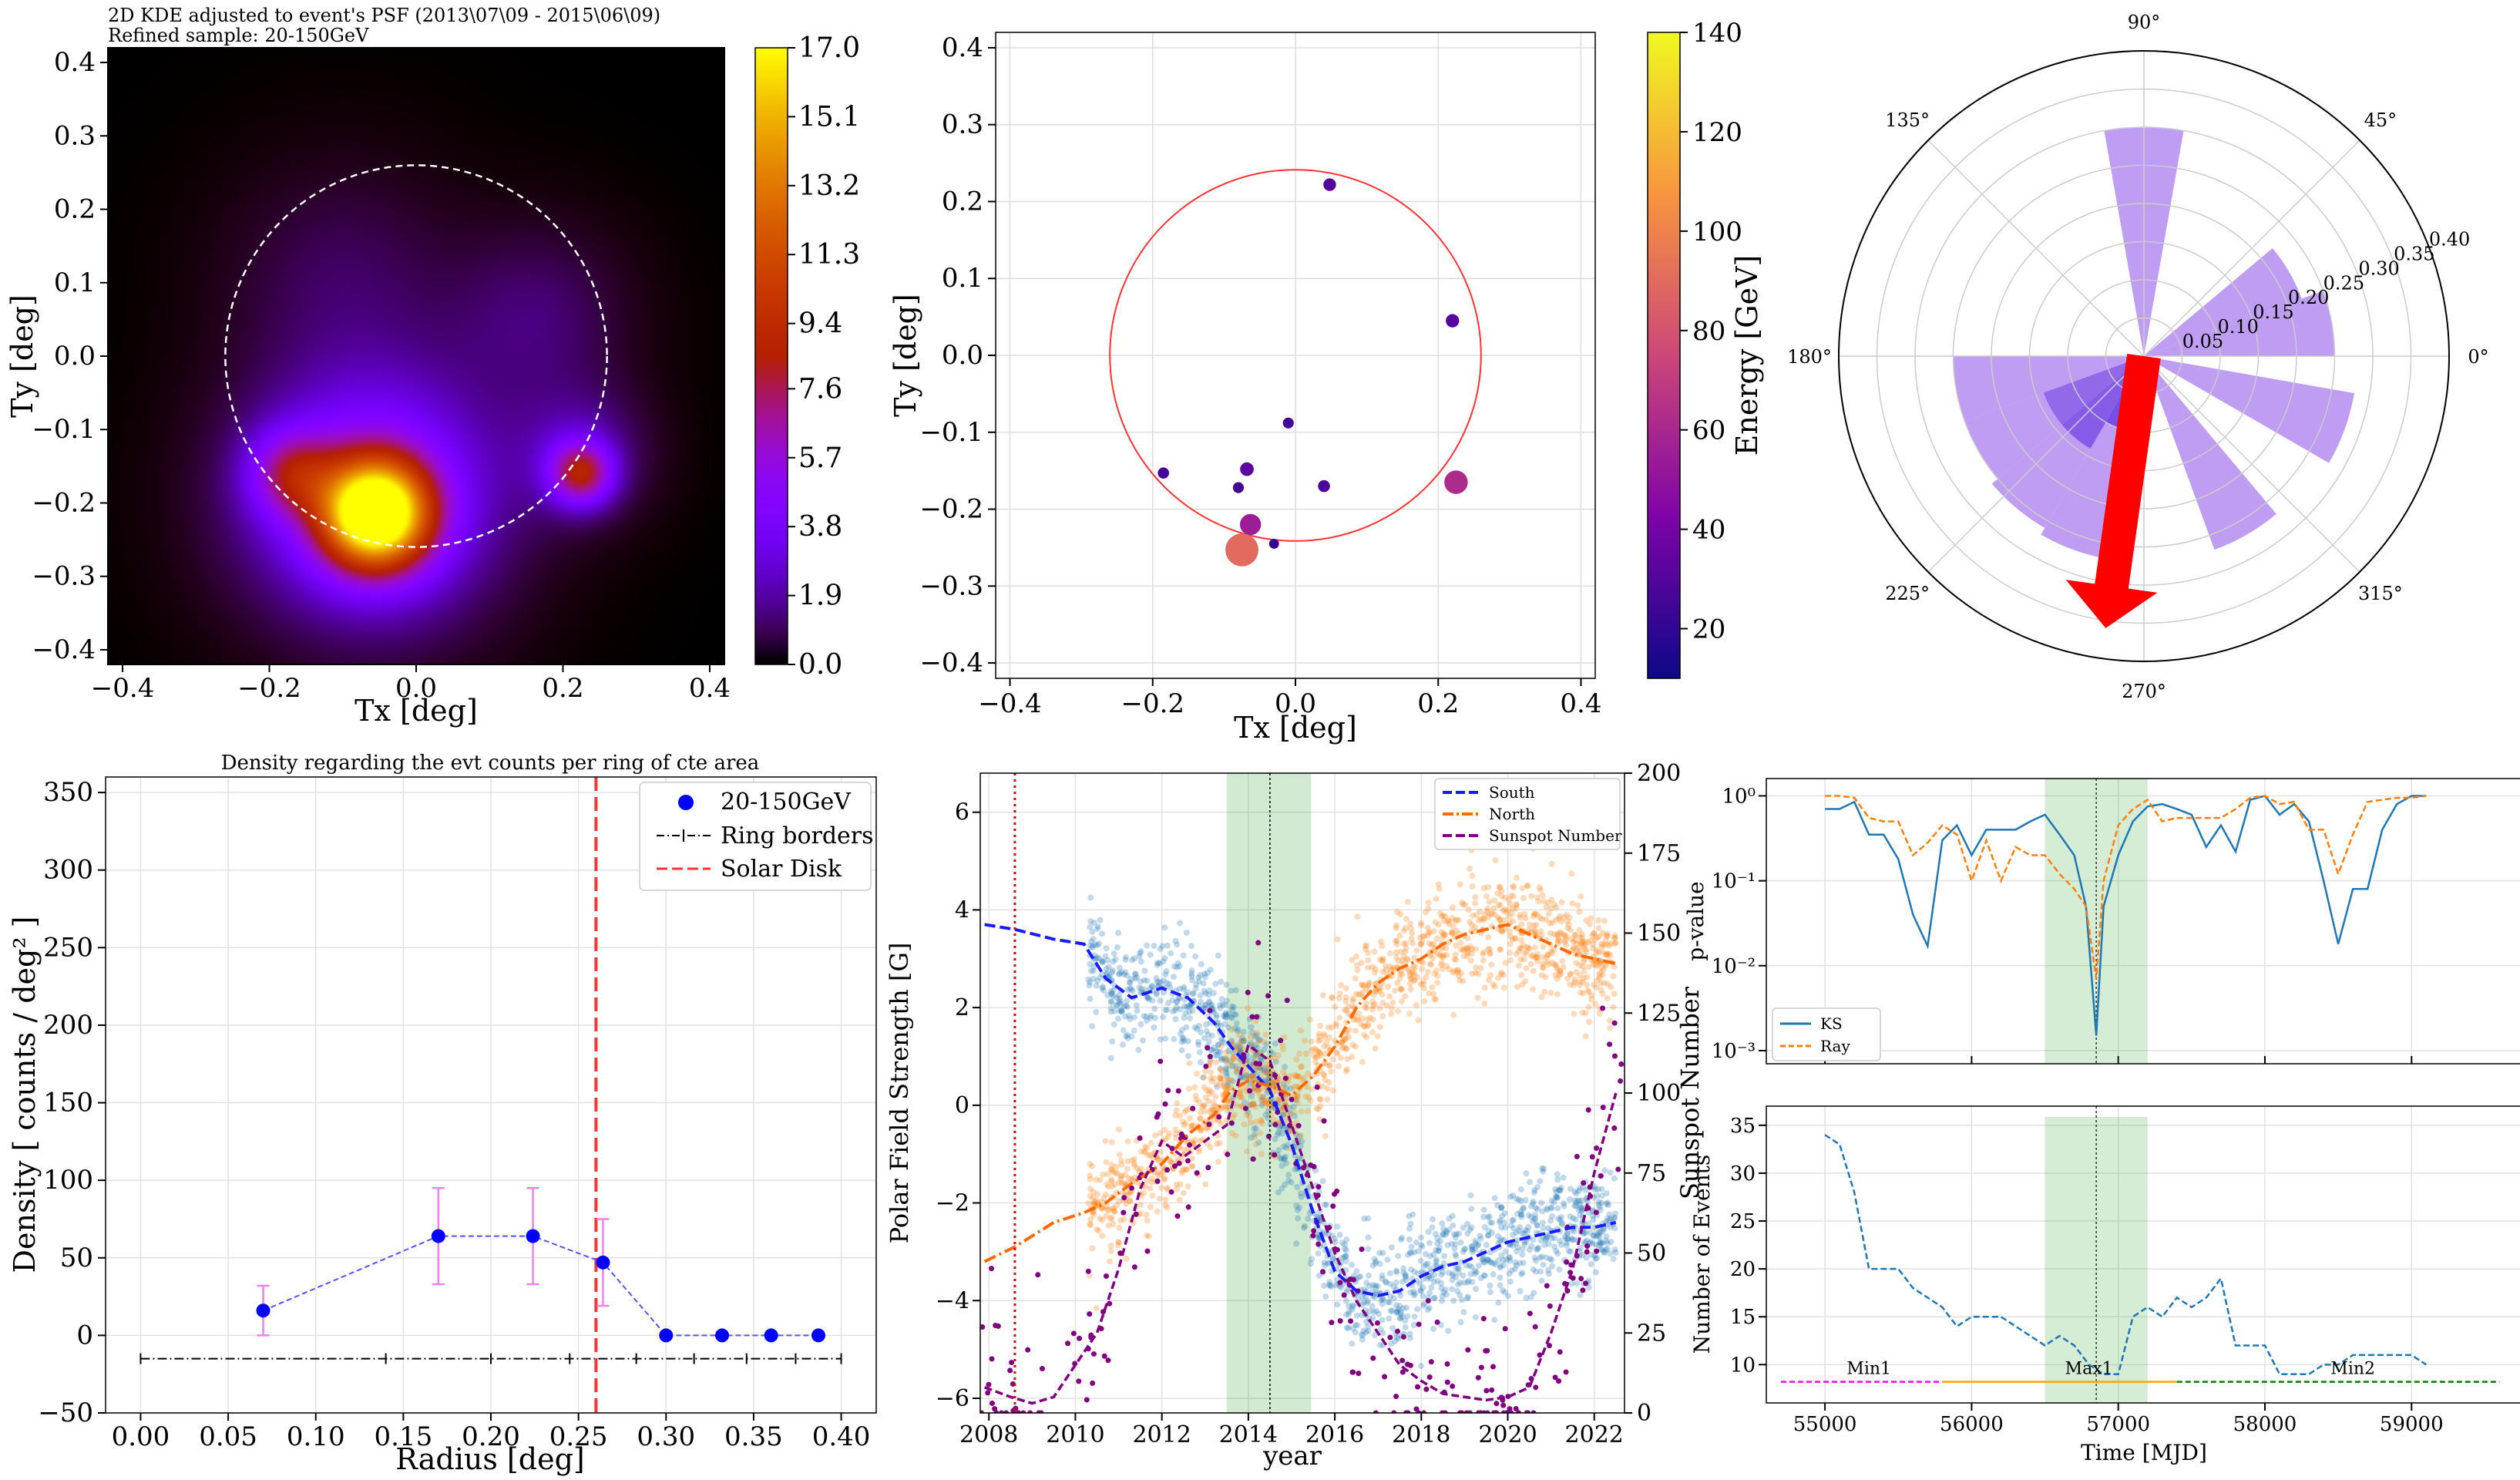 The height and width of the screenshot is (1480, 2520). Describe the element at coordinates (2143, 1255) in the screenshot. I see `events-plot-bg` at that location.